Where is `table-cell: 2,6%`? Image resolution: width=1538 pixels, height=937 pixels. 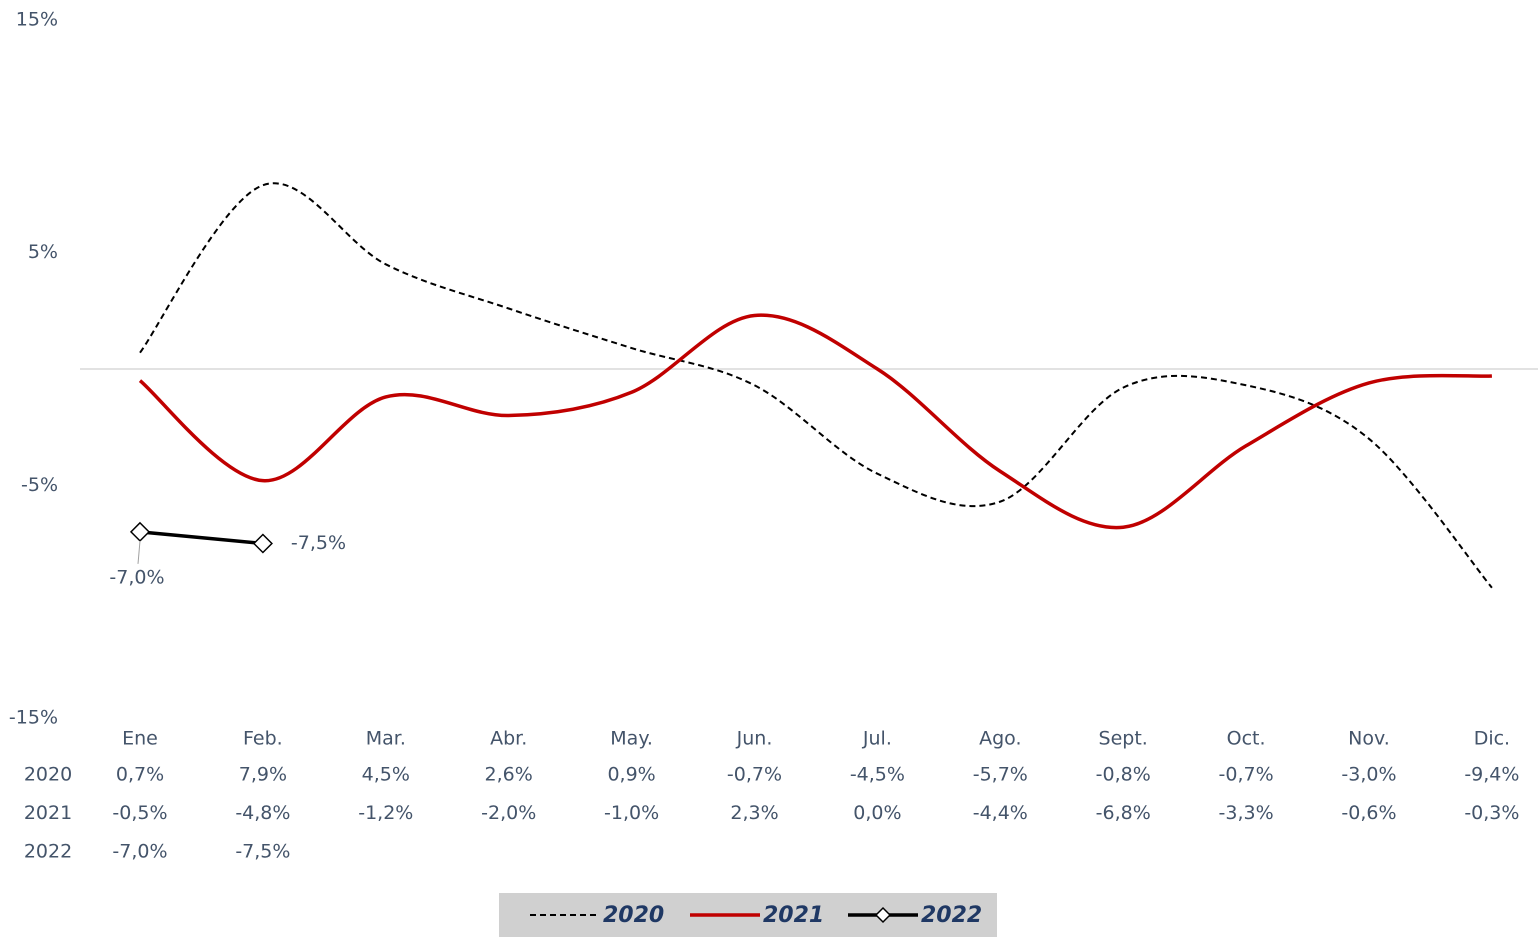 table-cell: 2,6% is located at coordinates (509, 775).